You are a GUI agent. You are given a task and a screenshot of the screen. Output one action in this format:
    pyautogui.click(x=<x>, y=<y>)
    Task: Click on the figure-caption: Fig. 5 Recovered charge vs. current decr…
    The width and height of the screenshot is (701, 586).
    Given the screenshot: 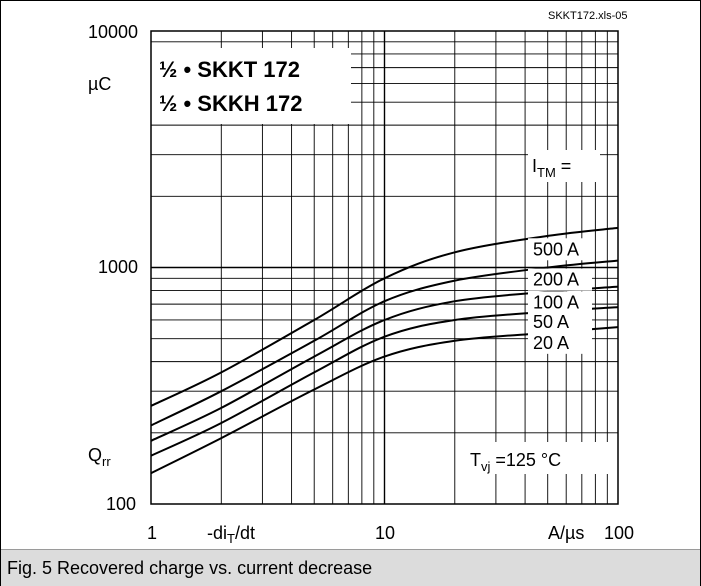 What is the action you would take?
    pyautogui.click(x=190, y=568)
    